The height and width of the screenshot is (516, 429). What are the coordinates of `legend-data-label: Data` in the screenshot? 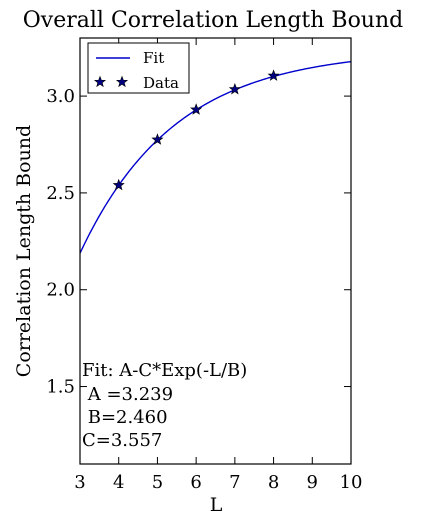 It's located at (161, 83).